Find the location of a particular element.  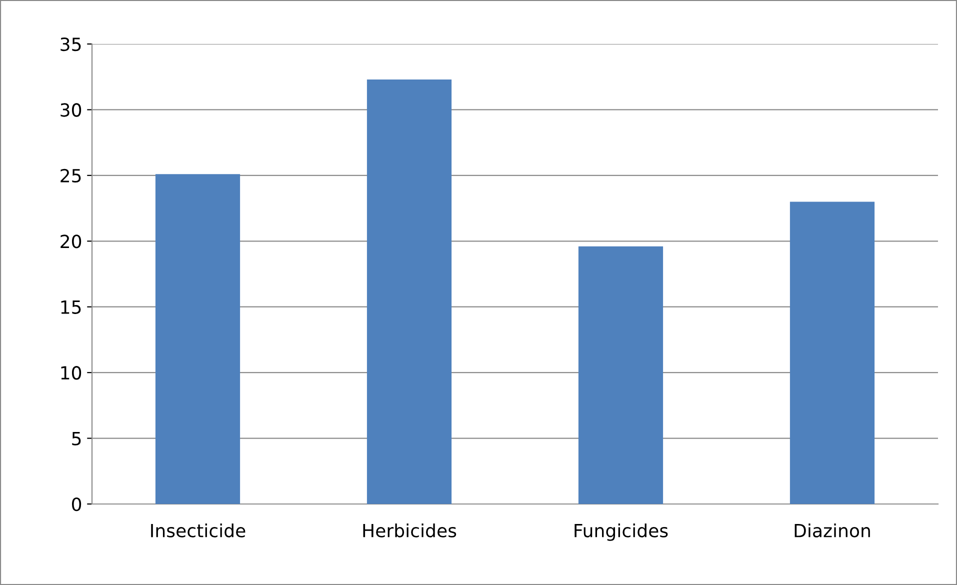

y-tick-label: 10 is located at coordinates (71, 373).